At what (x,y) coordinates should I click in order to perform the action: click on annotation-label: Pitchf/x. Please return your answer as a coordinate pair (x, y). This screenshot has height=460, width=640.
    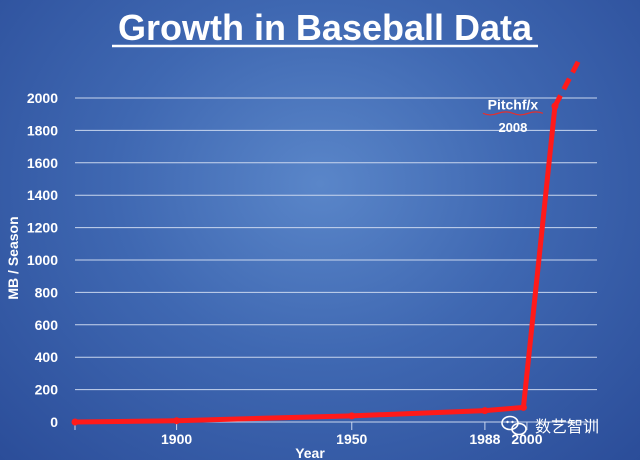
    Looking at the image, I should click on (513, 104).